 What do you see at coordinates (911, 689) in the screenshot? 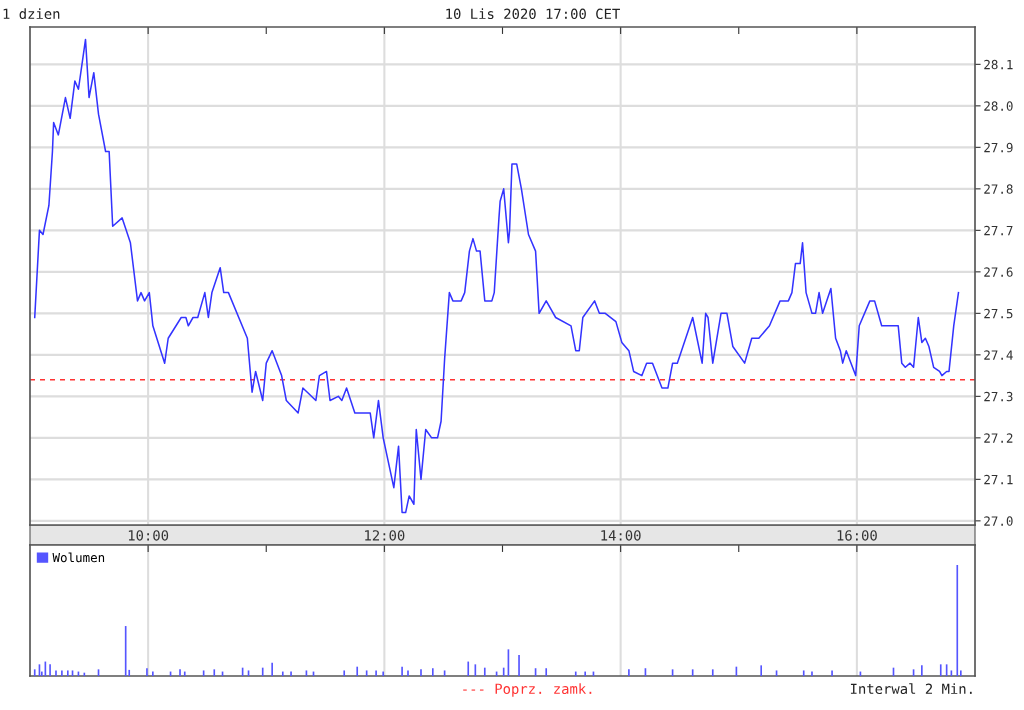
I see `text: Interwal 2 Min.` at bounding box center [911, 689].